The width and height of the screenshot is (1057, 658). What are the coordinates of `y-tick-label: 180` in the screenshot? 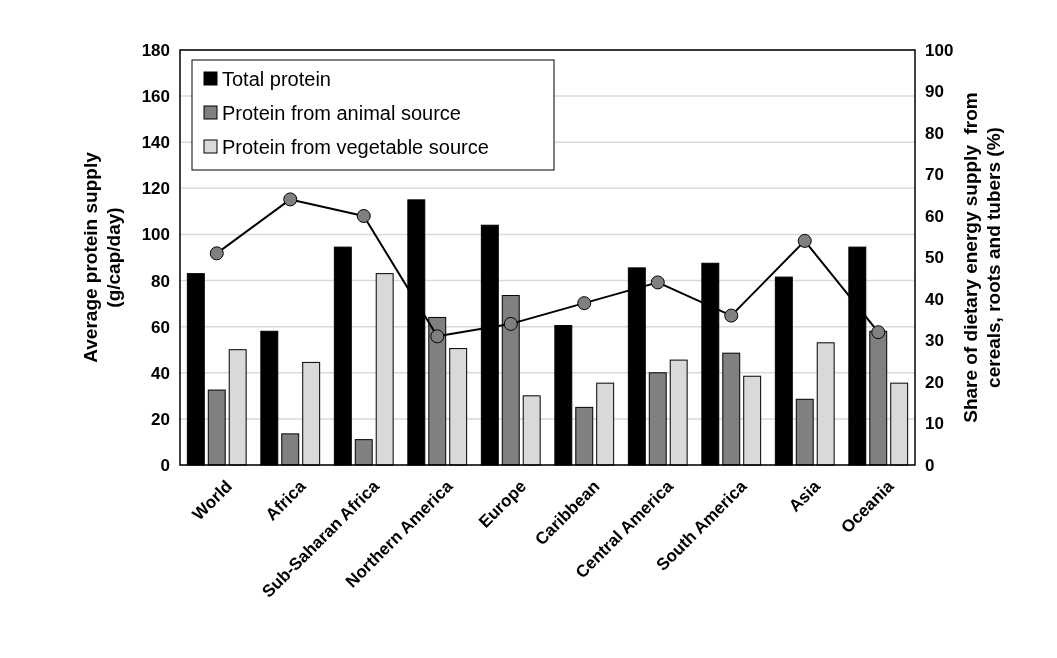 It's located at (155, 50).